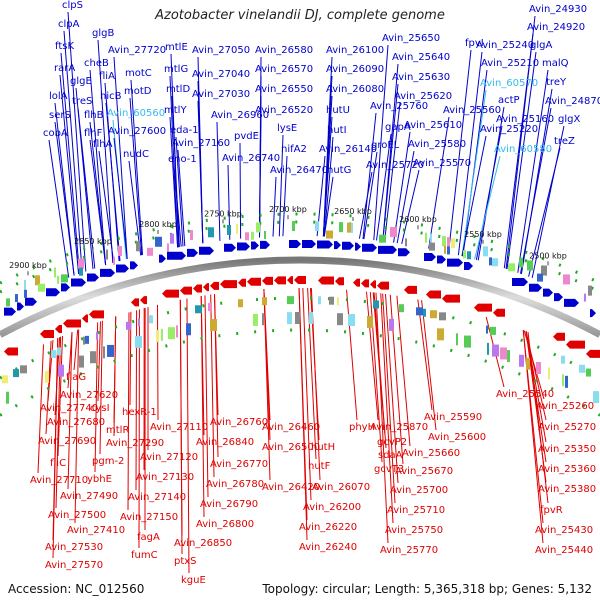 The width and height of the screenshot is (600, 600). What do you see at coordinates (235, 484) in the screenshot?
I see `gene-label: Avin_26780` at bounding box center [235, 484].